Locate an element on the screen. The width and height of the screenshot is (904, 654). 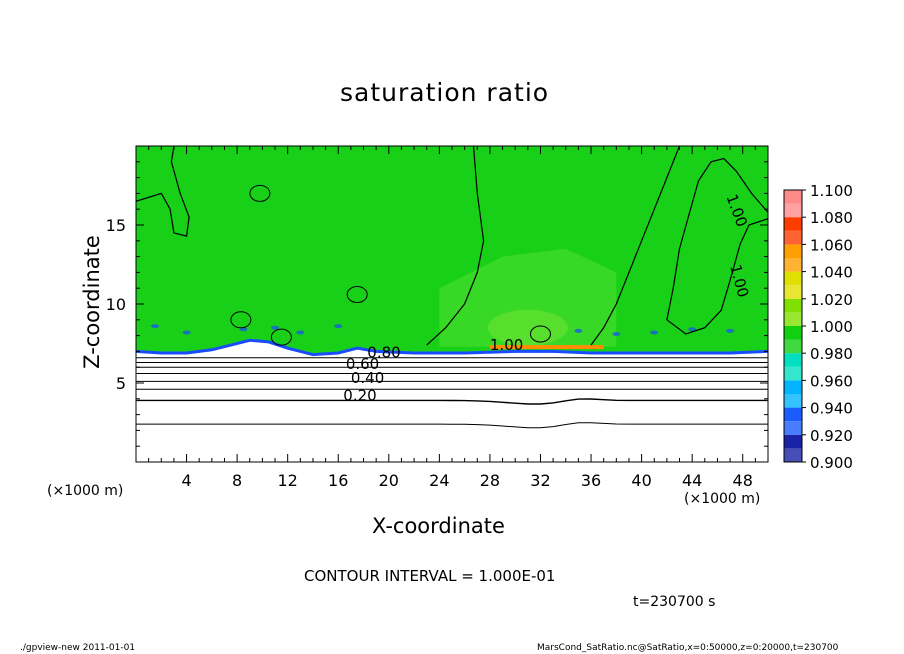
footer-left: ./gpview-new 2011-01-01 is located at coordinates (78, 648).